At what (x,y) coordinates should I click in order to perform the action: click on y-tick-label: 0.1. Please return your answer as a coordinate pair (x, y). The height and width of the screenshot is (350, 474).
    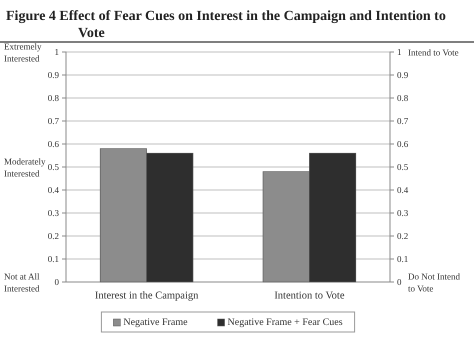
    Looking at the image, I should click on (53, 259).